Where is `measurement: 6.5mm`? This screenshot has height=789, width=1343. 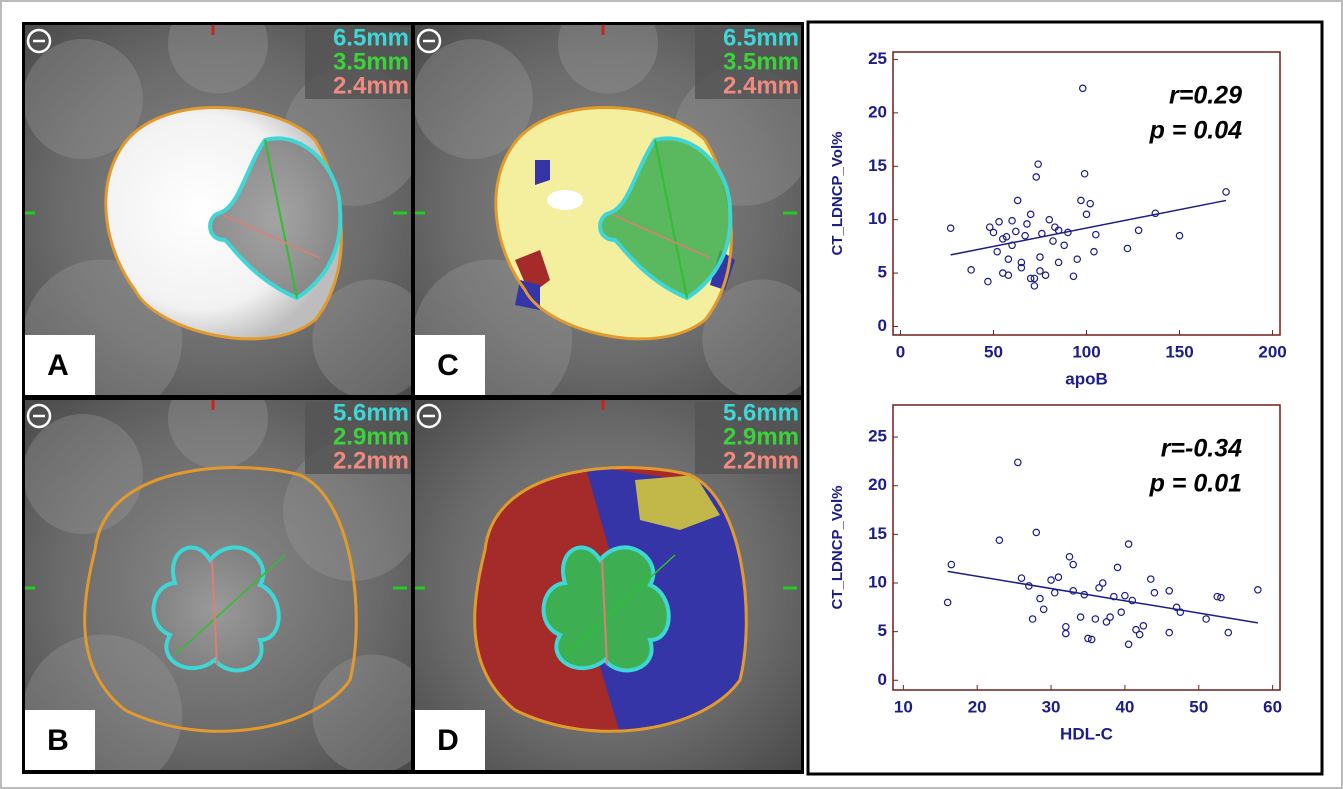 measurement: 6.5mm is located at coordinates (761, 37).